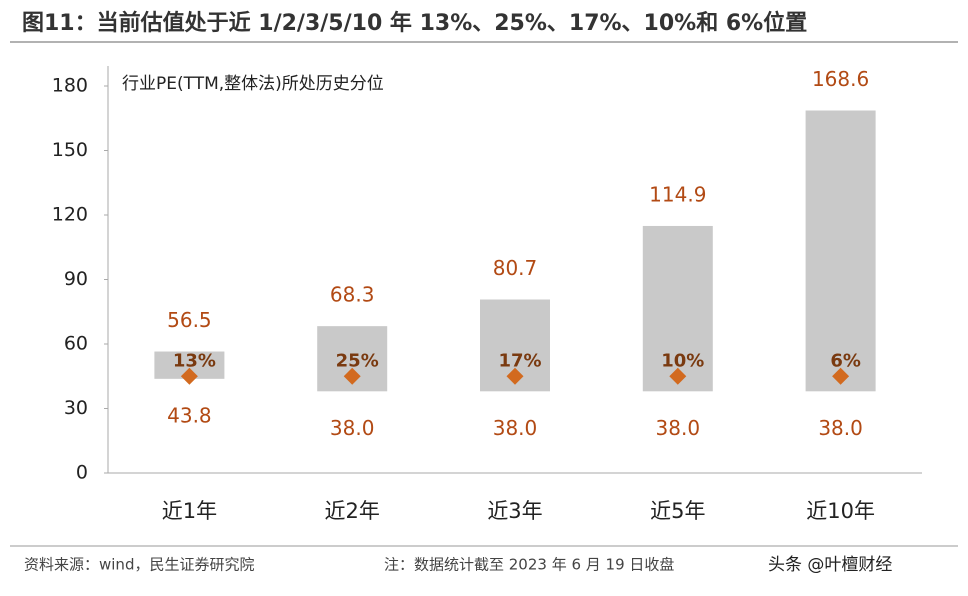 The width and height of the screenshot is (968, 596). I want to click on percentile-label: 6%, so click(845, 360).